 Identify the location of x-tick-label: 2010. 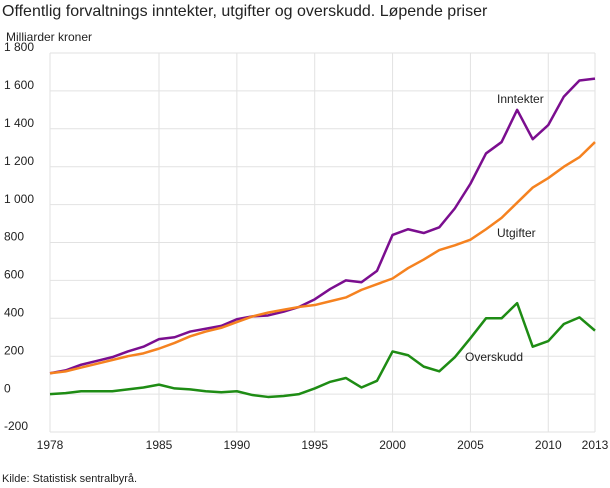
(548, 445).